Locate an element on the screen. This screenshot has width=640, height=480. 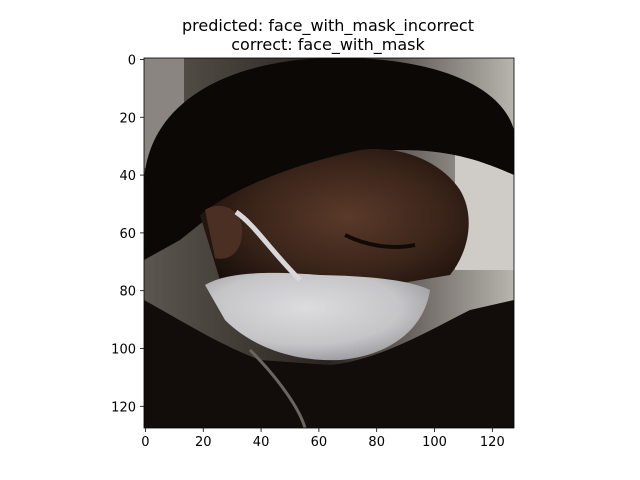
x-axis-ticks: 0 20 40 60 80 100 120 is located at coordinates (323, 439).